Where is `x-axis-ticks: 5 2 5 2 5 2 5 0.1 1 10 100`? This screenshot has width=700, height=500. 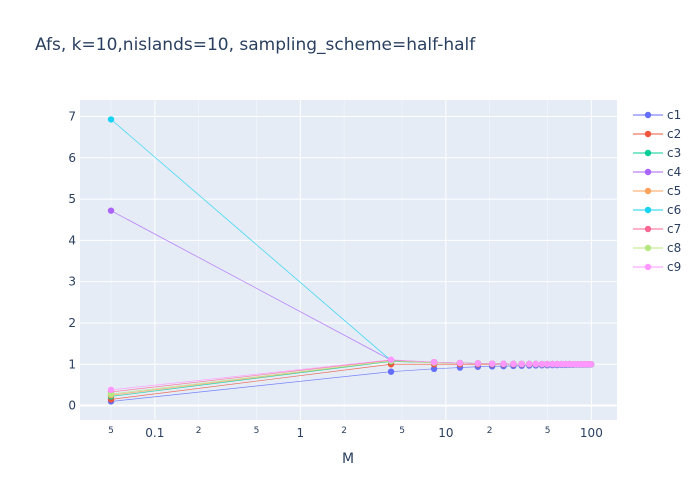
x-axis-ticks: 5 2 5 2 5 2 5 0.1 1 10 100 is located at coordinates (355, 433).